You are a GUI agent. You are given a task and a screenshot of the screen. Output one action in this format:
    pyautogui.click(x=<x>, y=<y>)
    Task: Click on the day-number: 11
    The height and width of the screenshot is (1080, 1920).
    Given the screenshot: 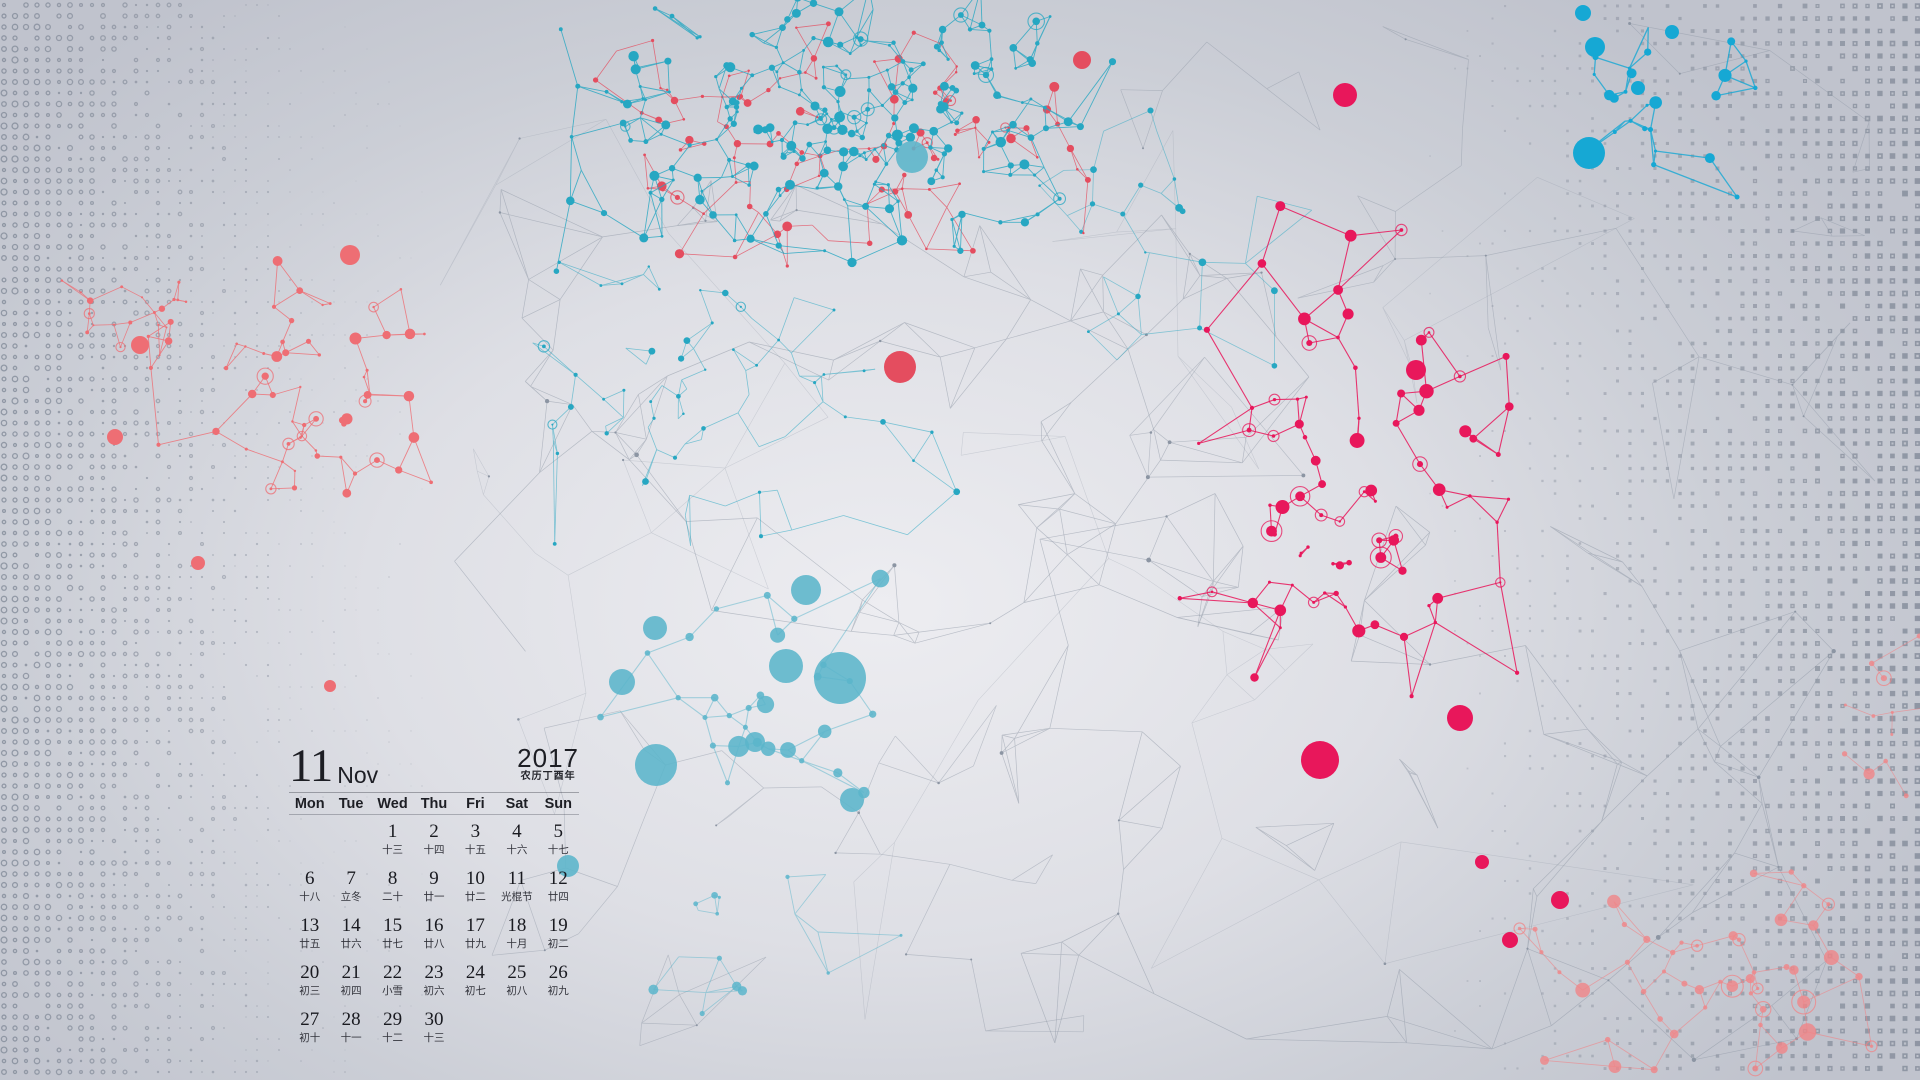 What is the action you would take?
    pyautogui.click(x=516, y=878)
    